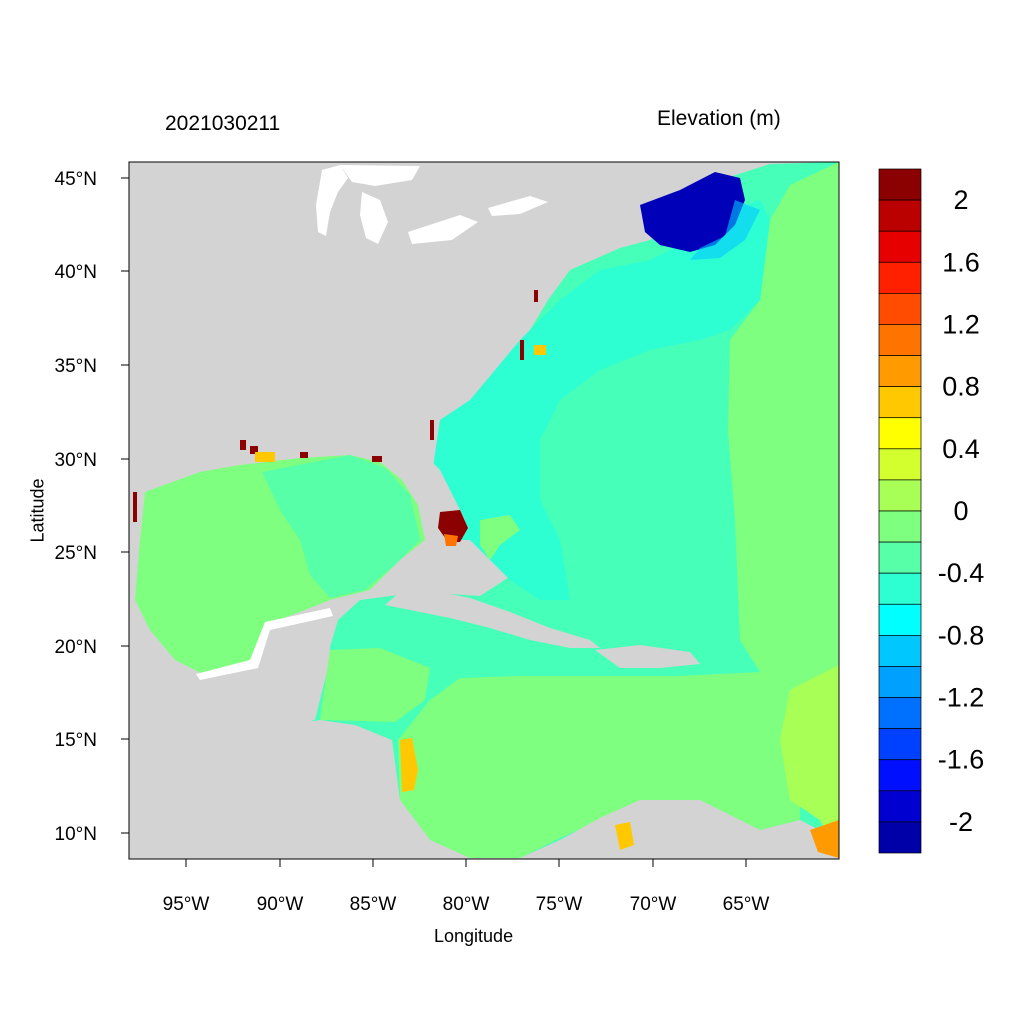 The image size is (1024, 1024). Describe the element at coordinates (492, 619) in the screenshot. I see `cuba` at that location.